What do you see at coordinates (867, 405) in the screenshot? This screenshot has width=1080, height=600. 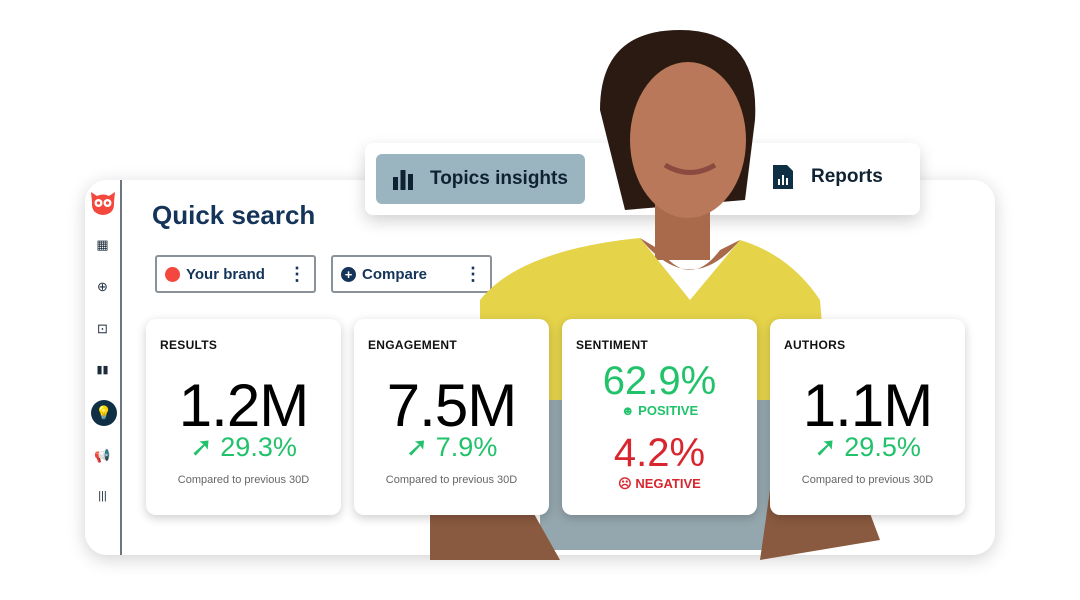 I see `card-value: 1.1M` at bounding box center [867, 405].